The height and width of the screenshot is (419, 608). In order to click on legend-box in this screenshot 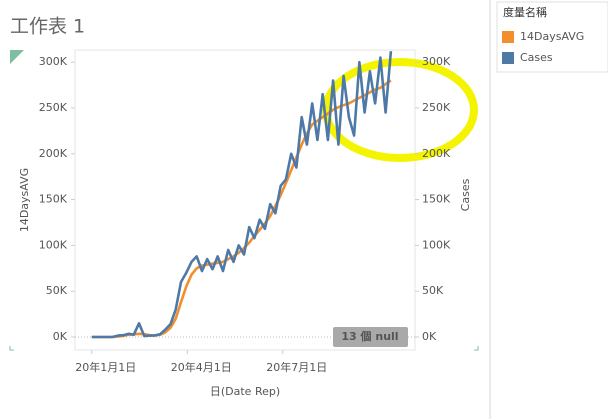, I will do `click(552, 37)`.